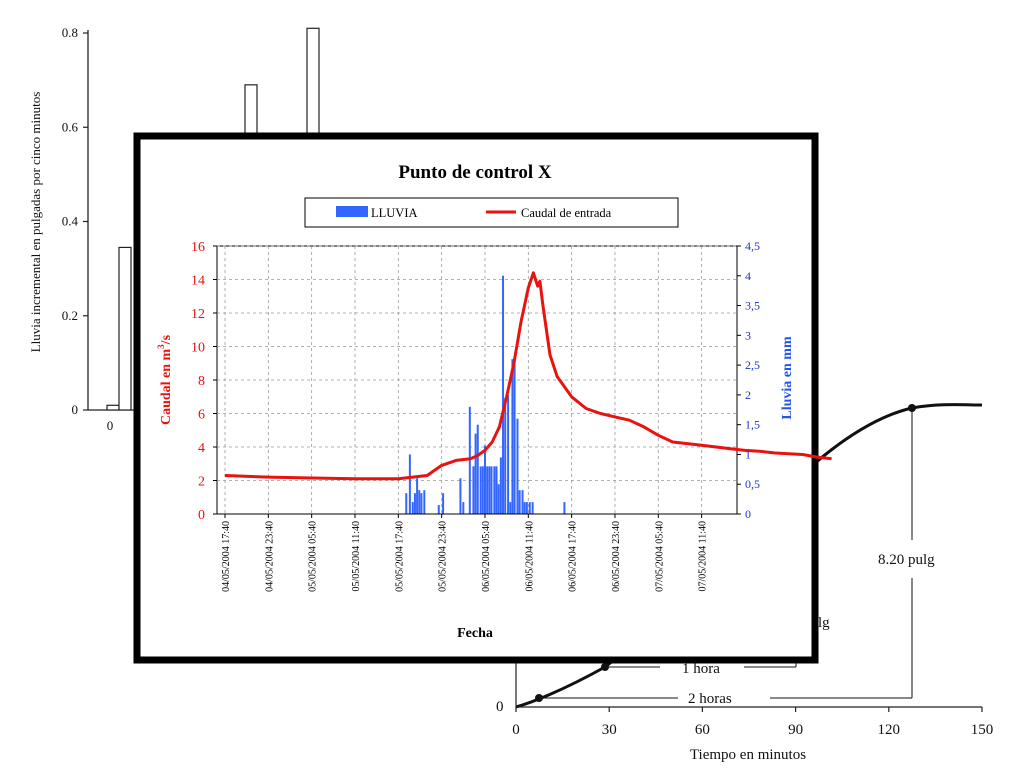 This screenshot has width=1024, height=768. What do you see at coordinates (269, 556) in the screenshot?
I see `x-tick-label: 04/05/2004 23:40` at bounding box center [269, 556].